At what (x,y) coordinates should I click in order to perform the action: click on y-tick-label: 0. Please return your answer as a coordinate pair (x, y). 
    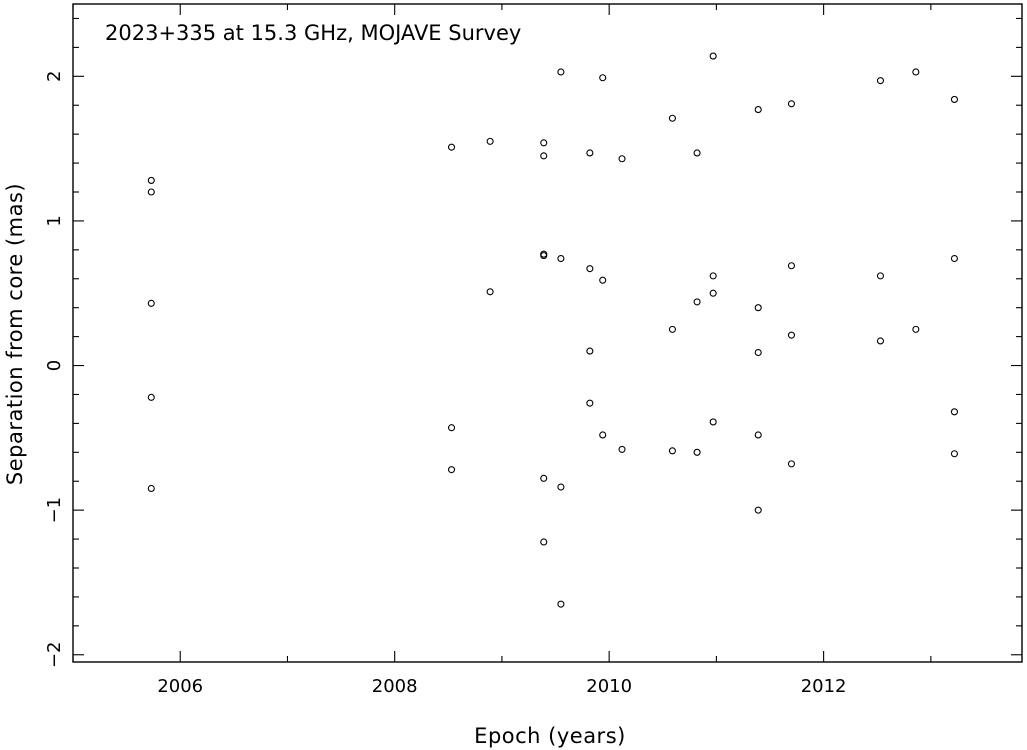
    Looking at the image, I should click on (54, 365).